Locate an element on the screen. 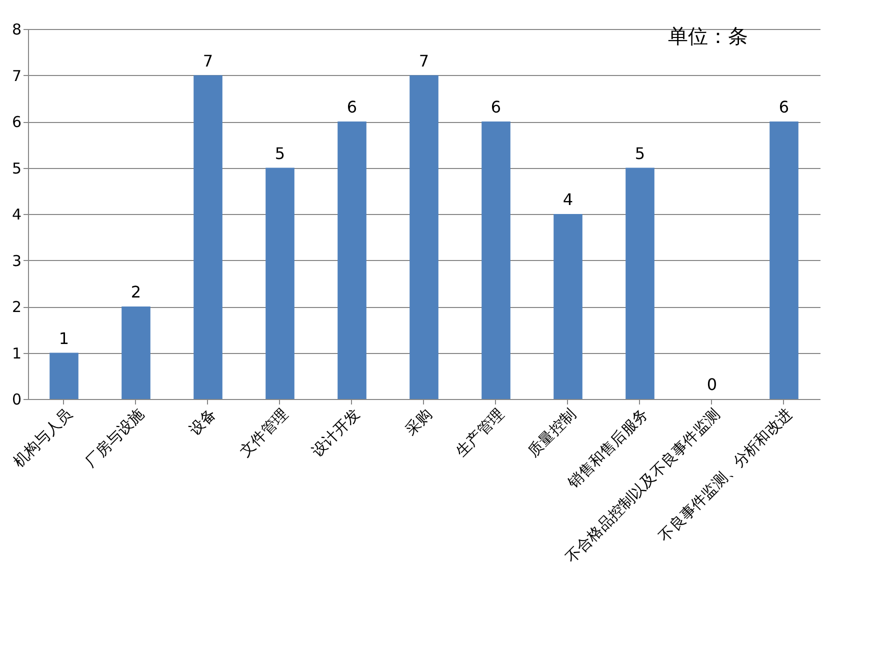  x-tick-label: 生产管理 is located at coordinates (480, 432).